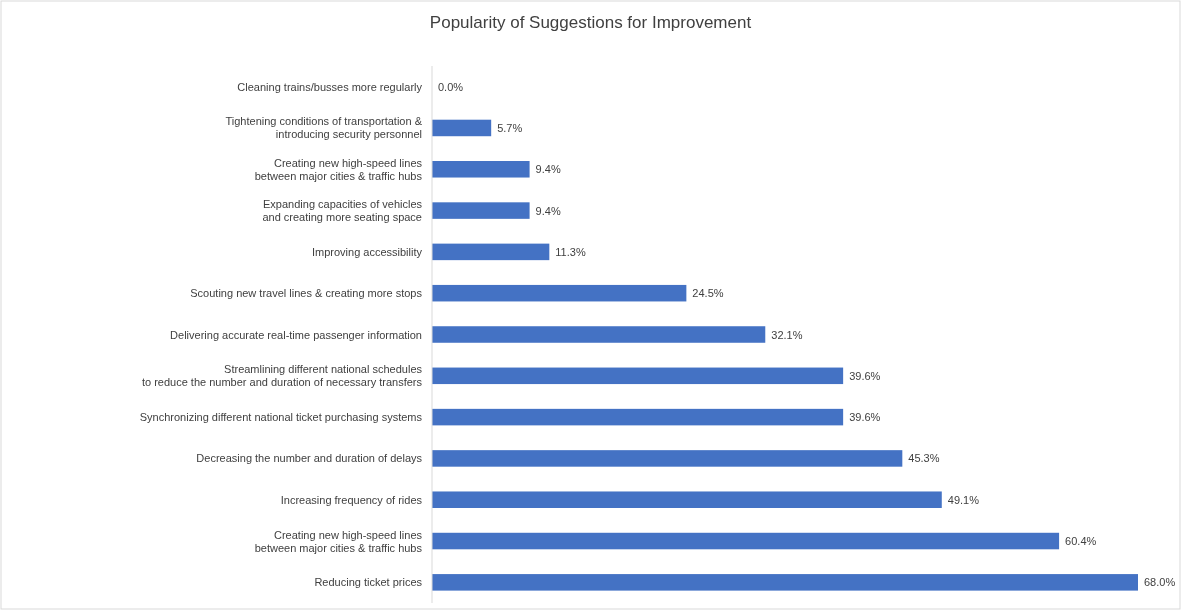  I want to click on data-label: 68.0%, so click(1160, 582).